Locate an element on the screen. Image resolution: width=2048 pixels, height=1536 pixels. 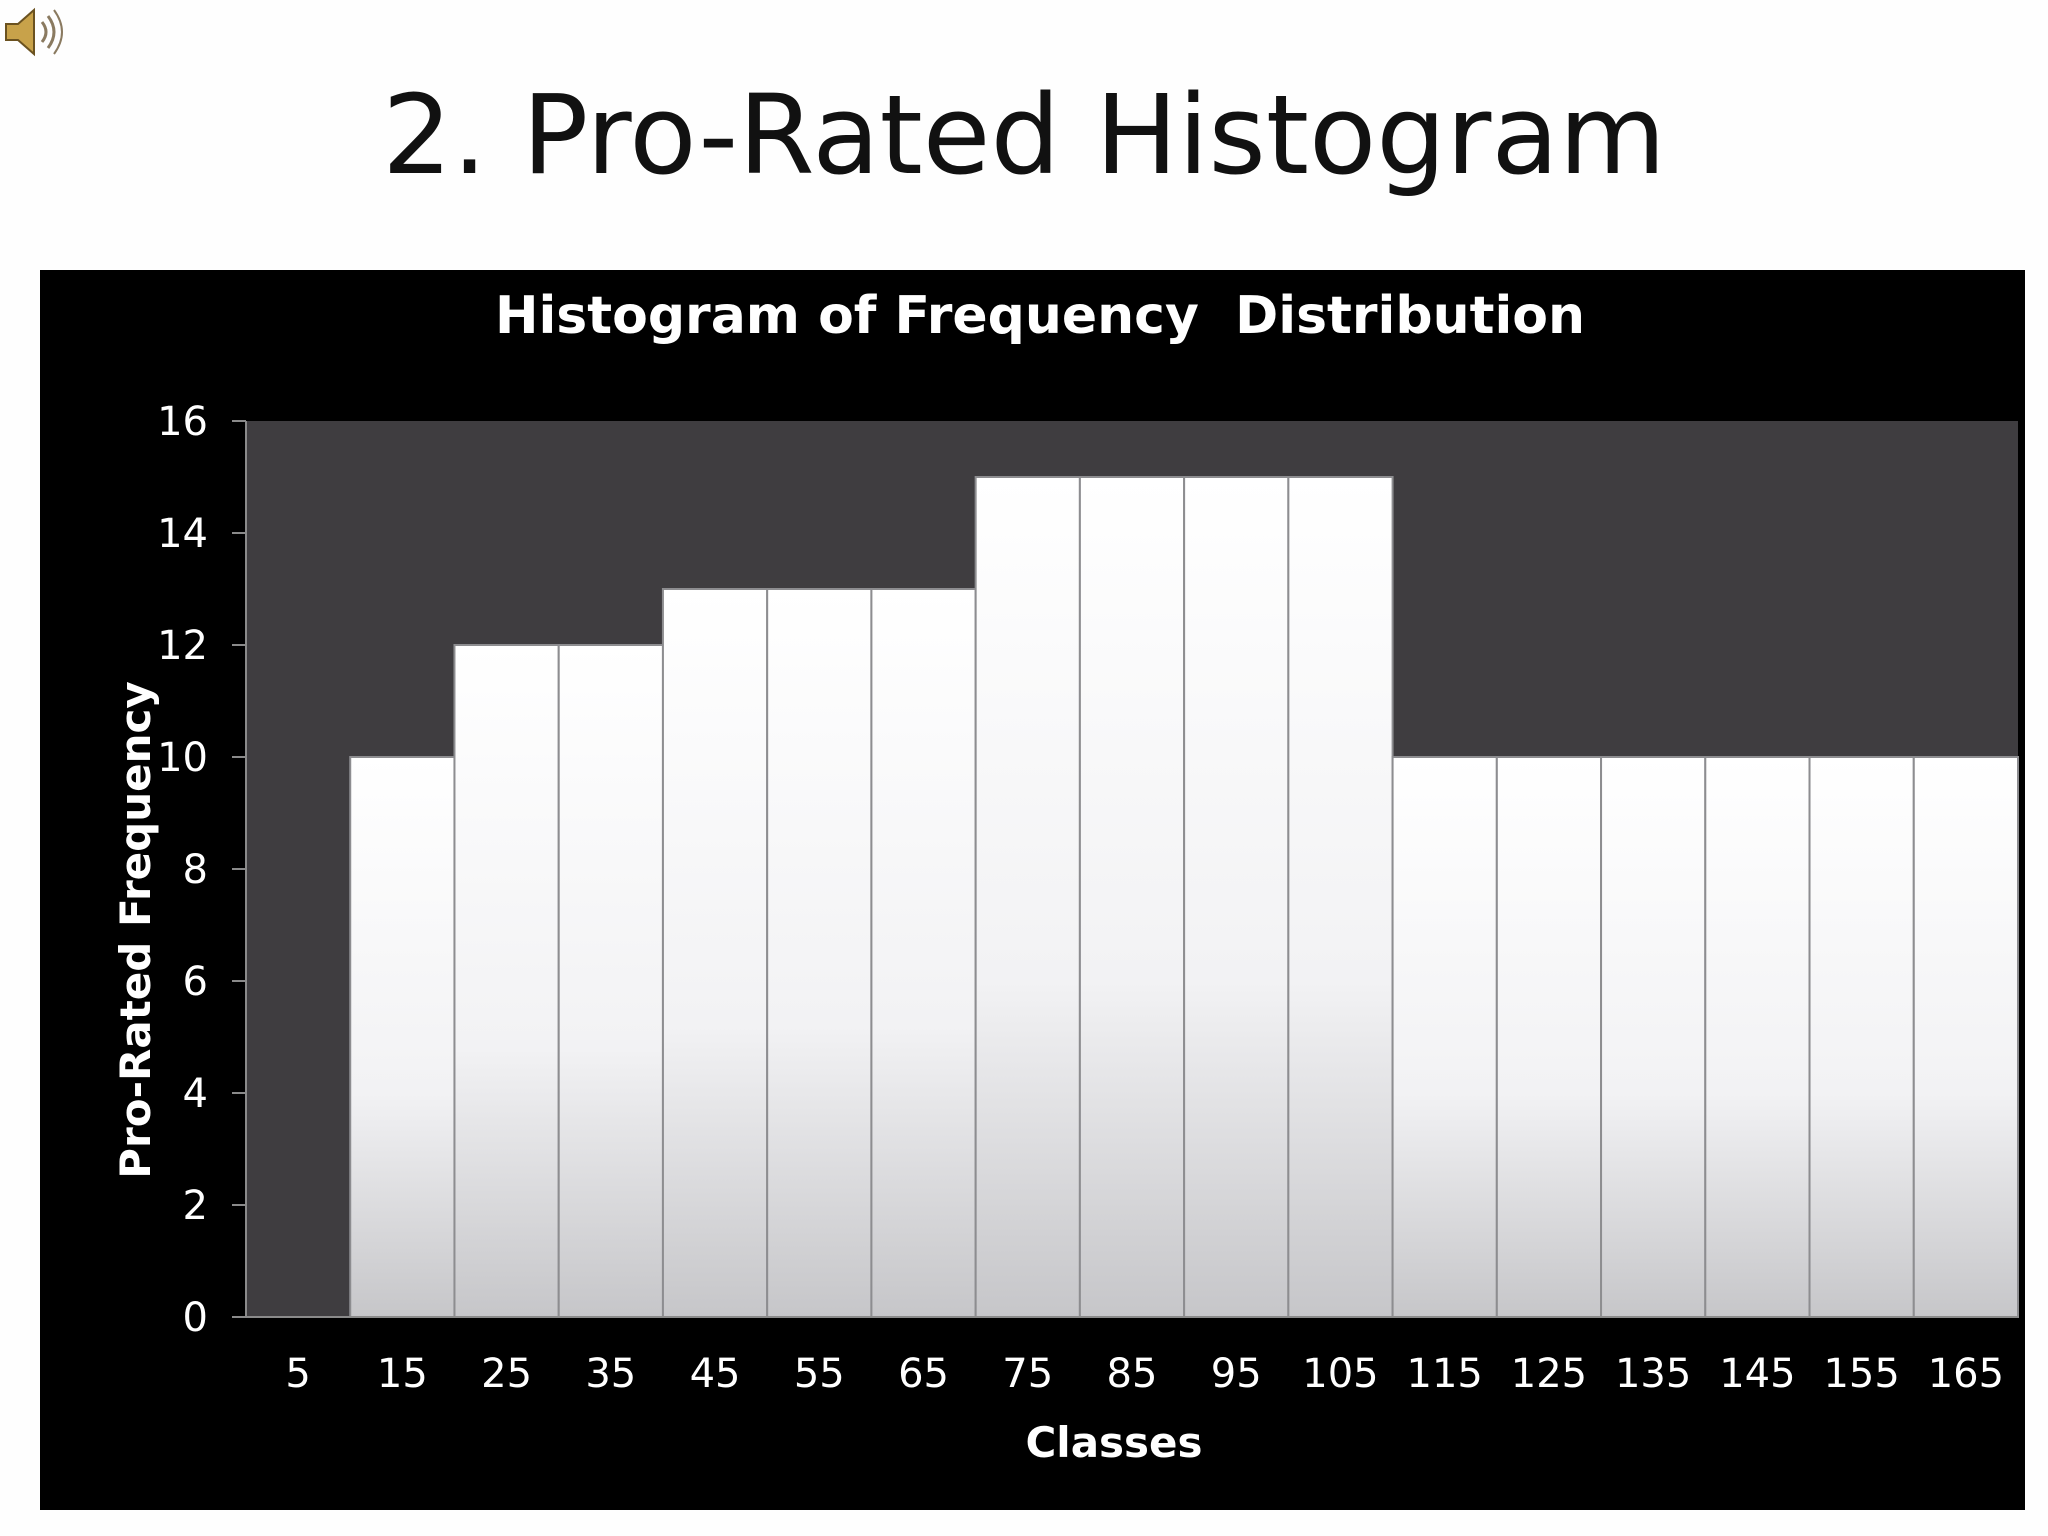
x-tick-label: 125 is located at coordinates (1549, 1374).